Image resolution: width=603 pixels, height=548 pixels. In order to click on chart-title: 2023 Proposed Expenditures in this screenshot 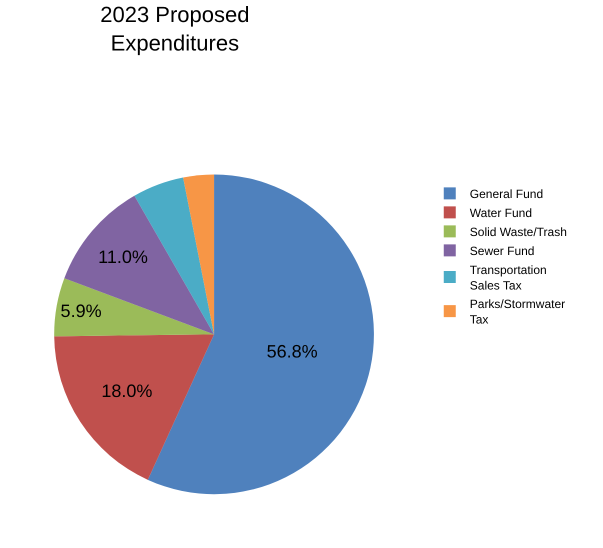, I will do `click(175, 29)`.